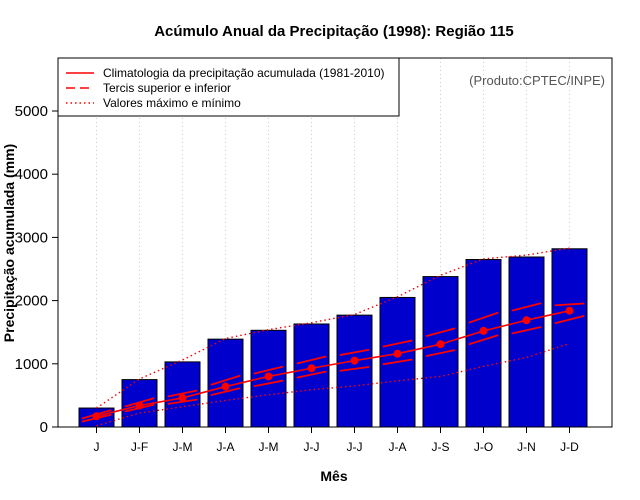 This screenshot has height=500, width=640. I want to click on x-tick-label: J-N, so click(526, 447).